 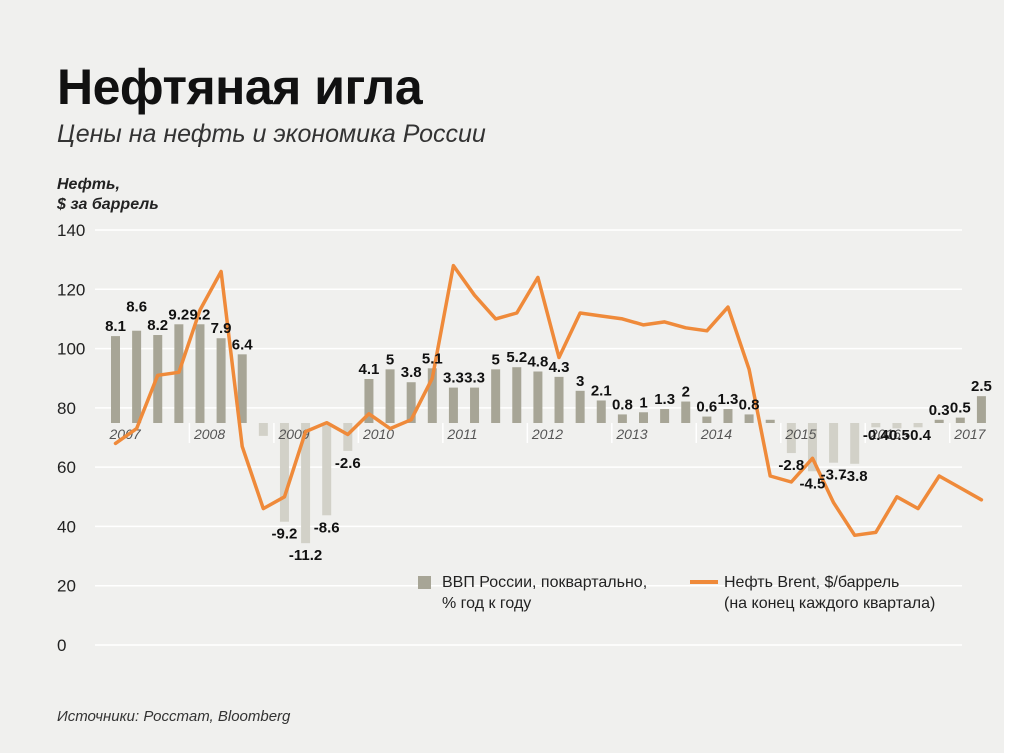 What do you see at coordinates (327, 527) in the screenshot?
I see `gdp-value-label: -8.6` at bounding box center [327, 527].